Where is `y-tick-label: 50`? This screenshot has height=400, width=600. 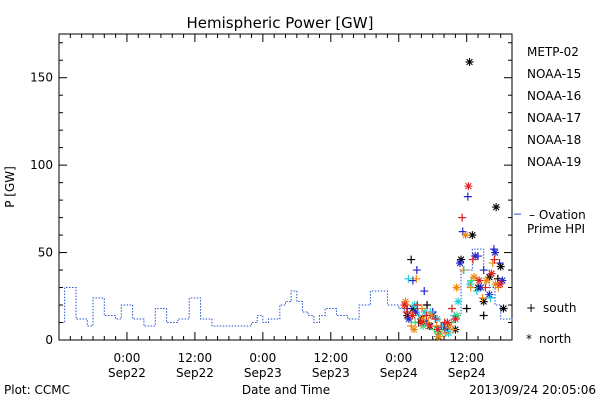
y-tick-label: 50 is located at coordinates (45, 253).